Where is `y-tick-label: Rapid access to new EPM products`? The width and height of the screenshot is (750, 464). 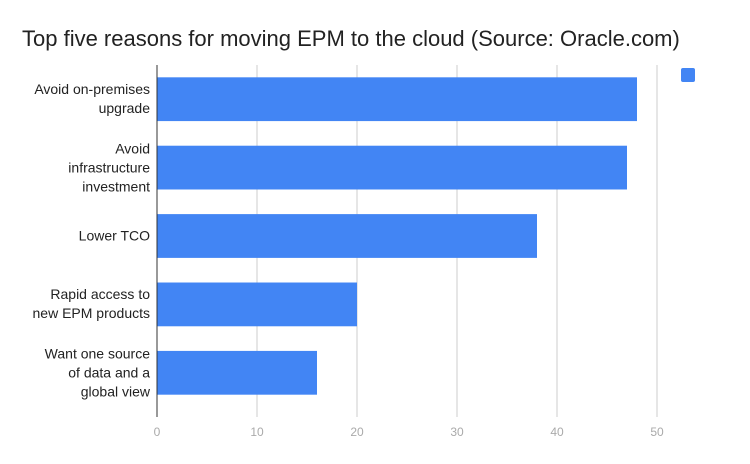 y-tick-label: Rapid access to new EPM products is located at coordinates (91, 304).